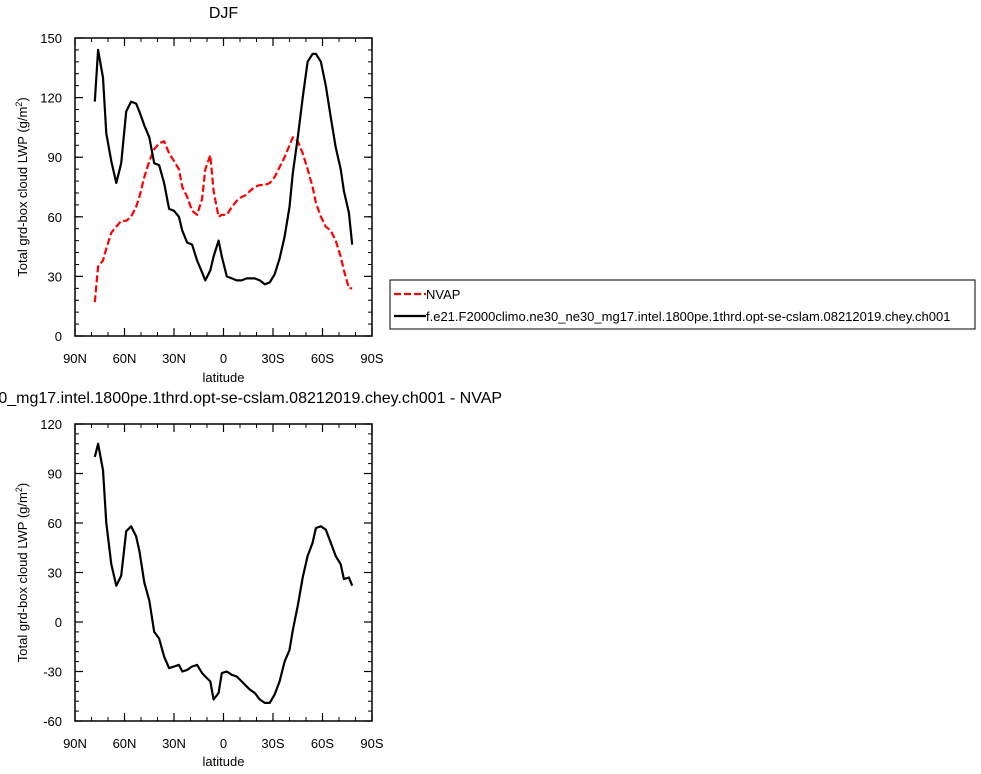  I want to click on chart1-y-tick-label: 60, so click(55, 217).